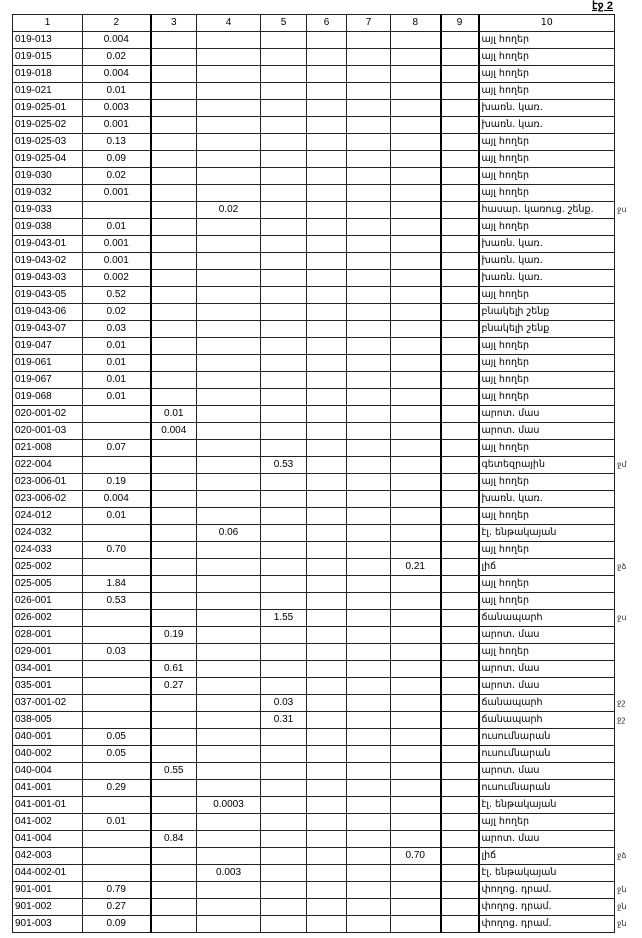 The image size is (642, 938). I want to click on parcel-code-cell: 035-001, so click(47, 686).